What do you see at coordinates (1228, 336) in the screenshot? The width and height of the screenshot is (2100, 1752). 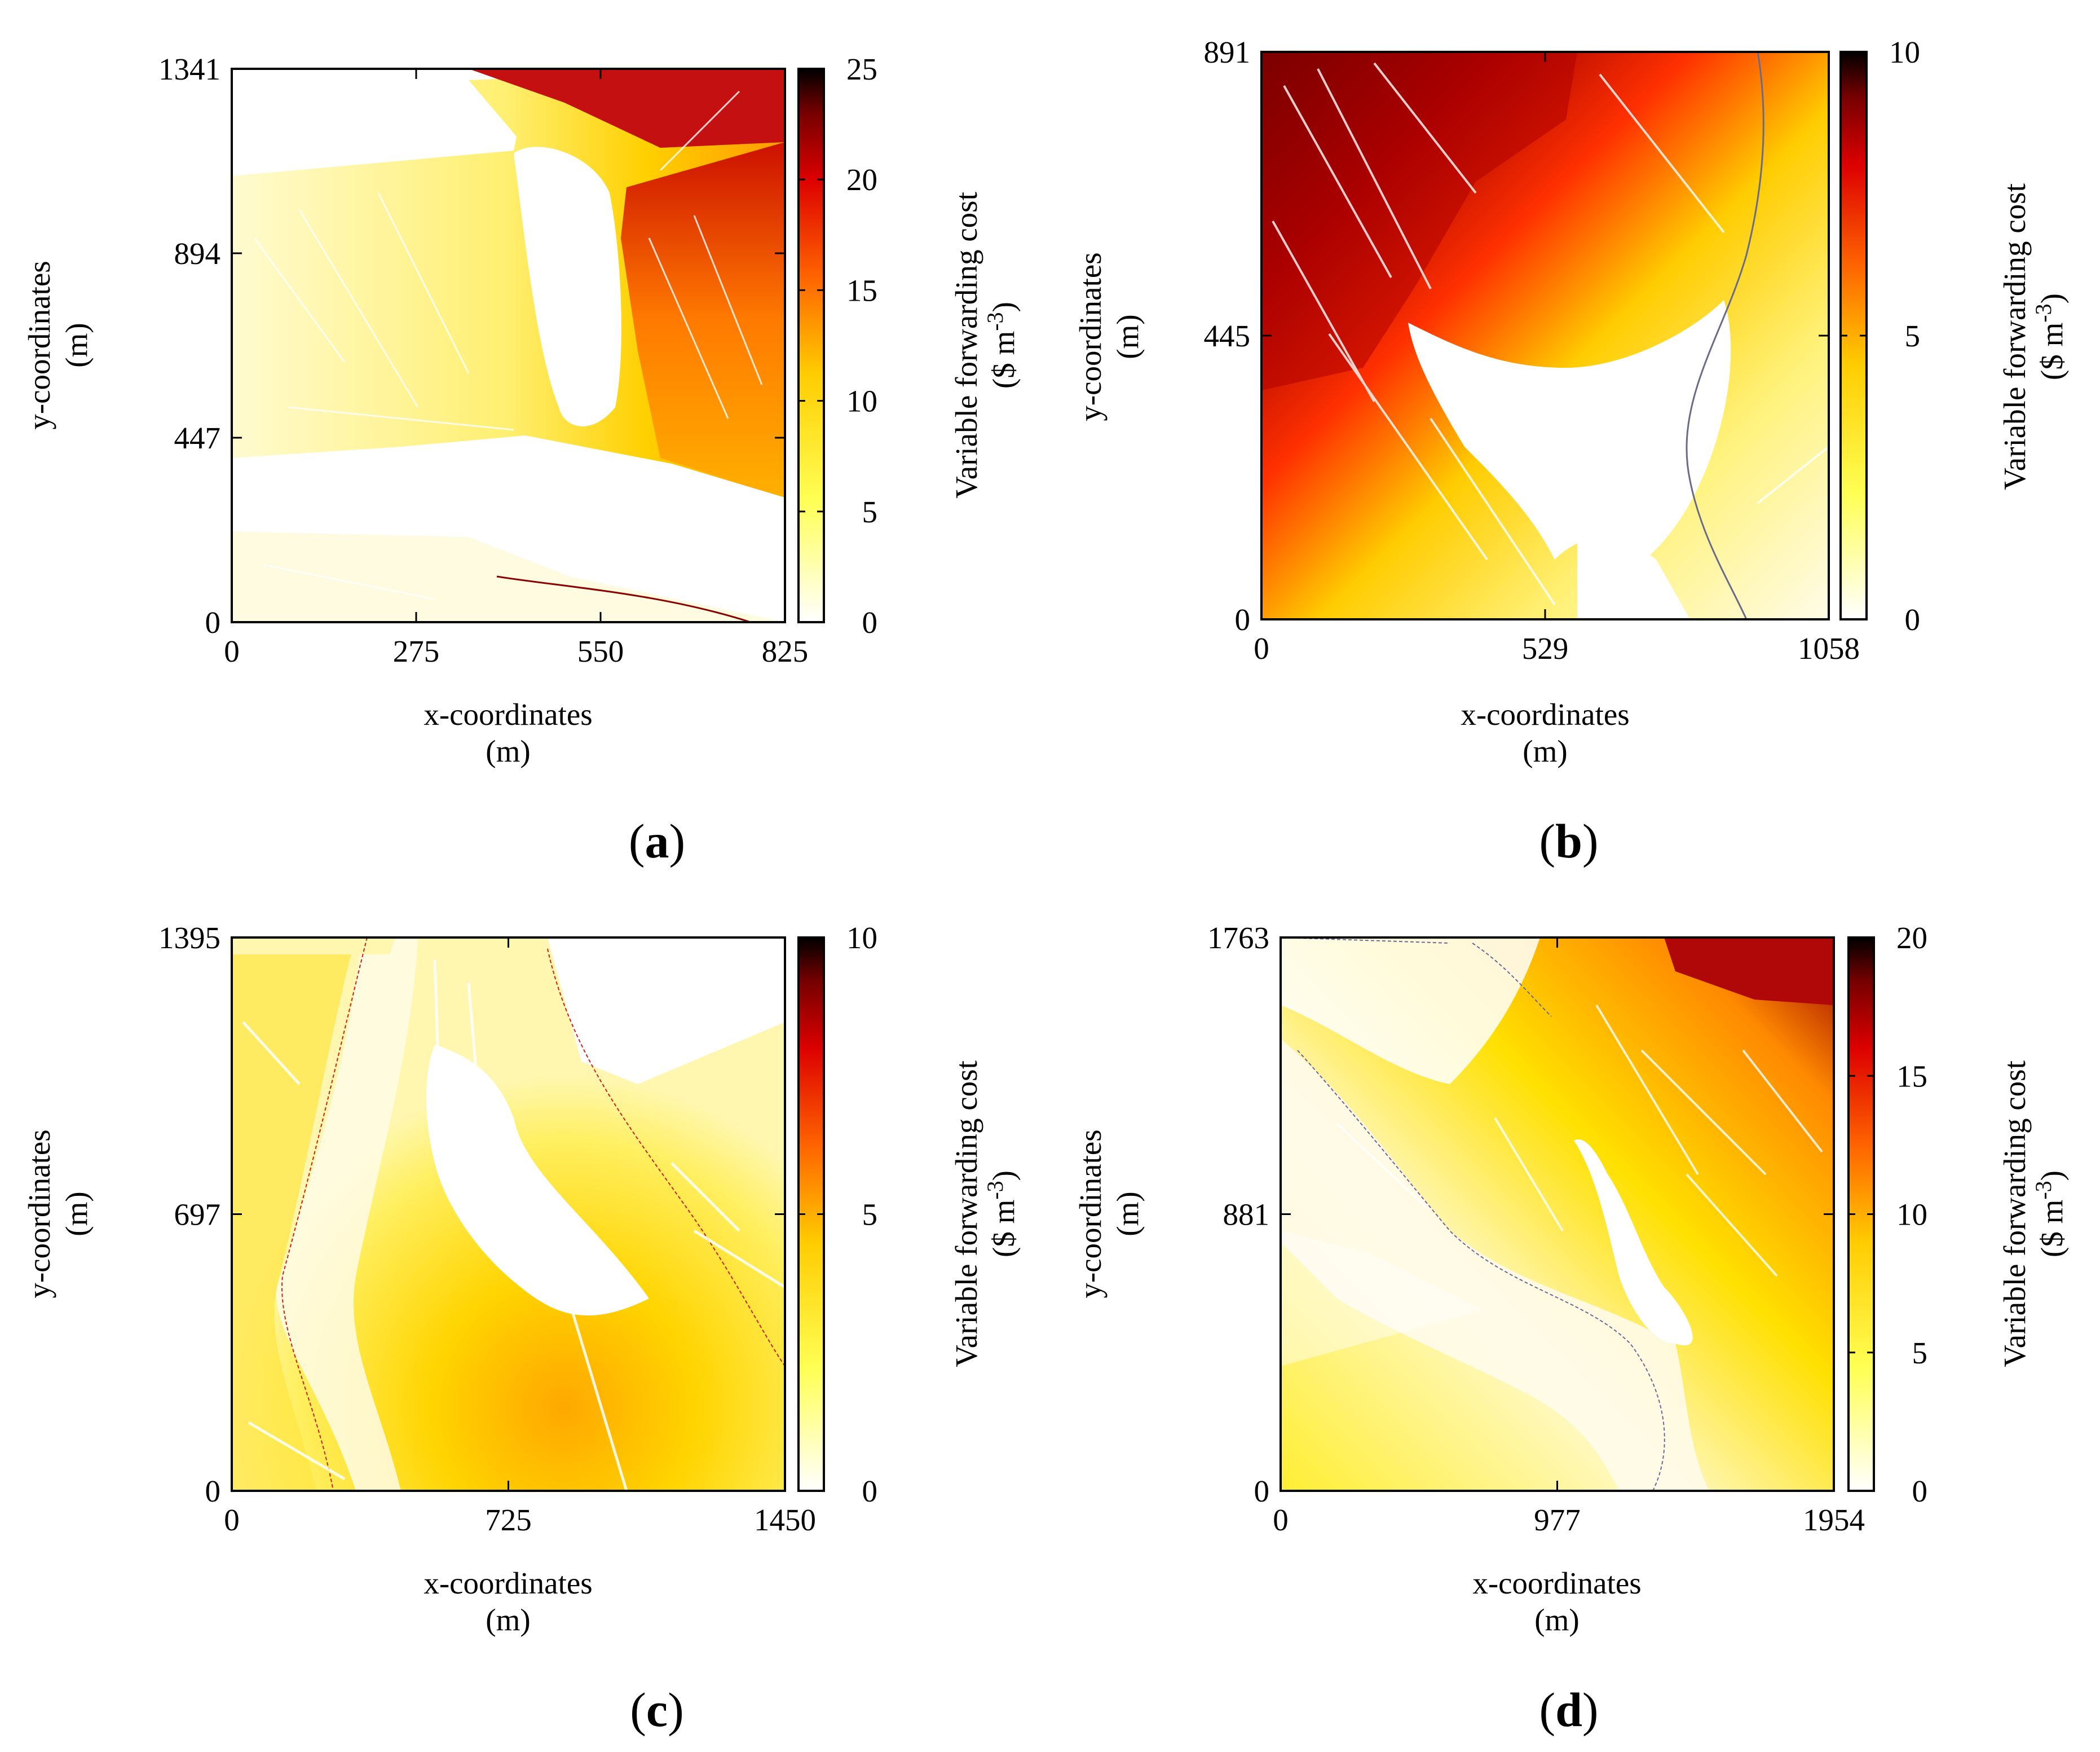 I see `ytick-label-b-1: 445` at bounding box center [1228, 336].